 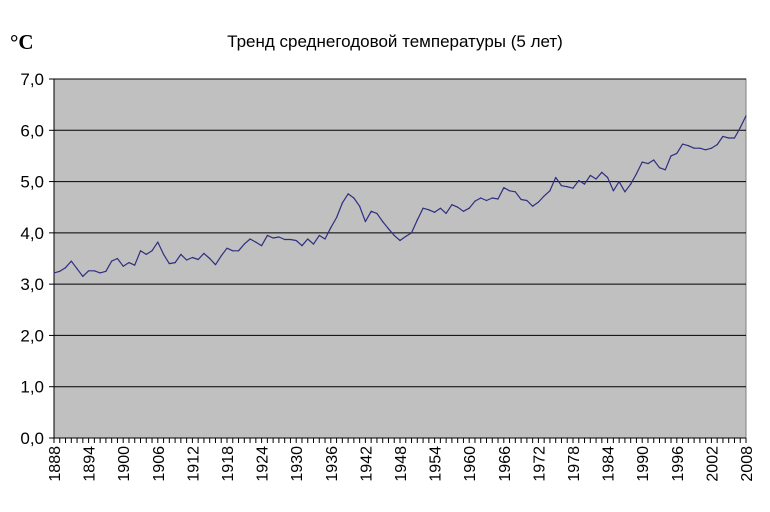 I want to click on x-tick-label: 1936, so click(x=332, y=464).